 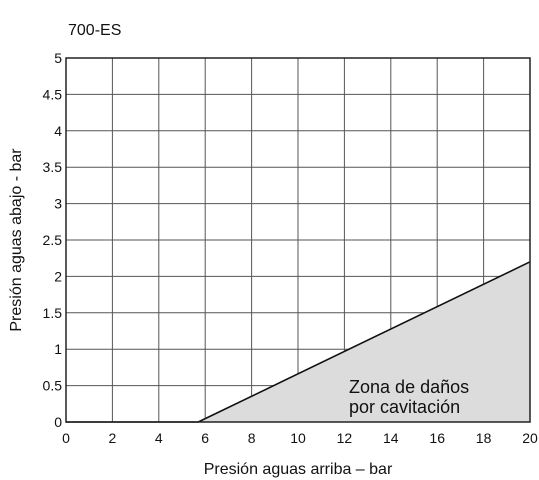 What do you see at coordinates (58, 58) in the screenshot?
I see `y-tick-label: 5` at bounding box center [58, 58].